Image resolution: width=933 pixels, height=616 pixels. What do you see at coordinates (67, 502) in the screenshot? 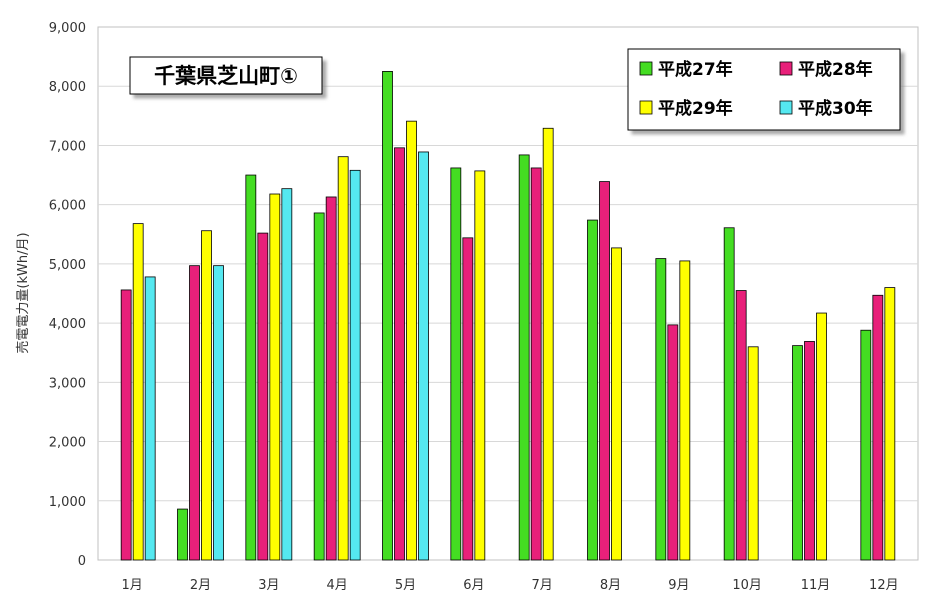
I see `y-tick-label: 1,000` at bounding box center [67, 502].